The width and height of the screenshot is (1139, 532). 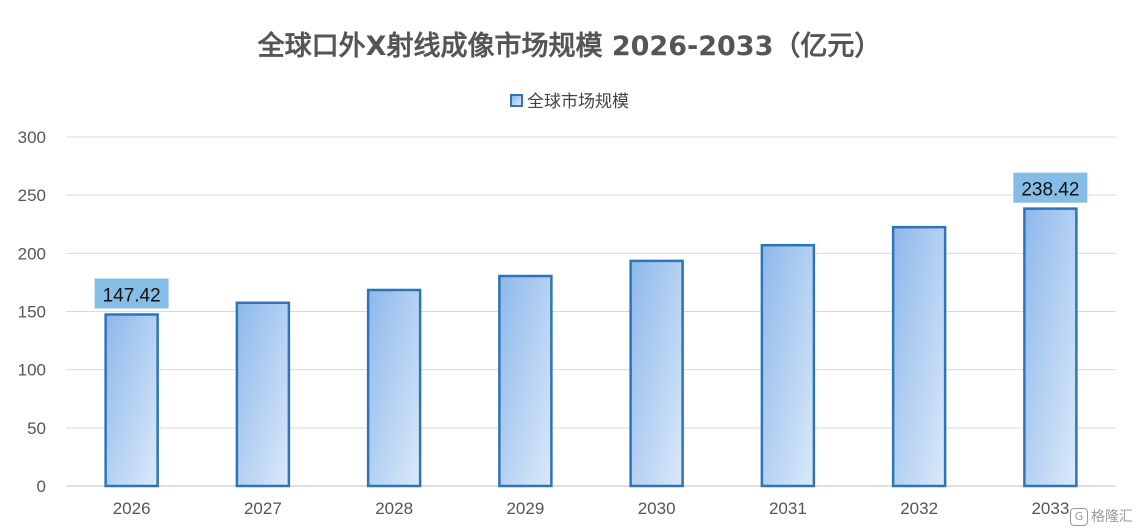 I want to click on legend-label: 全球市场规模, so click(x=578, y=102).